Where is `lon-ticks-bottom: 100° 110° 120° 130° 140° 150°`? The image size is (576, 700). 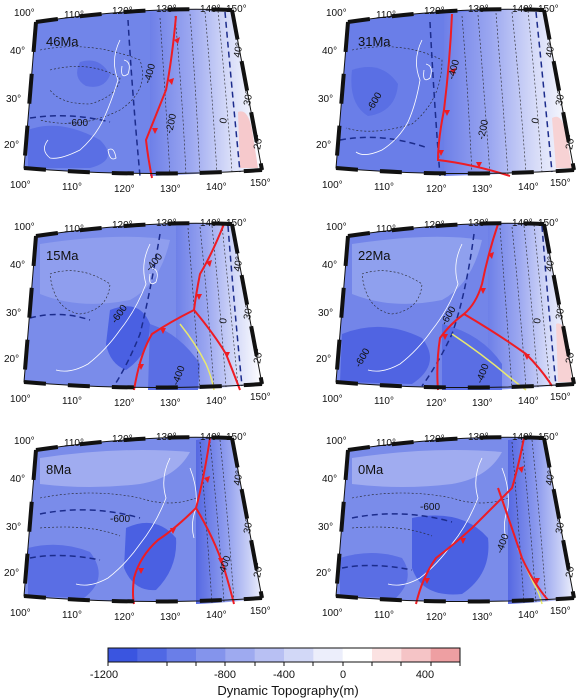 lon-ticks-bottom: 100° 110° 120° 130° 140° 150° is located at coordinates (140, 400).